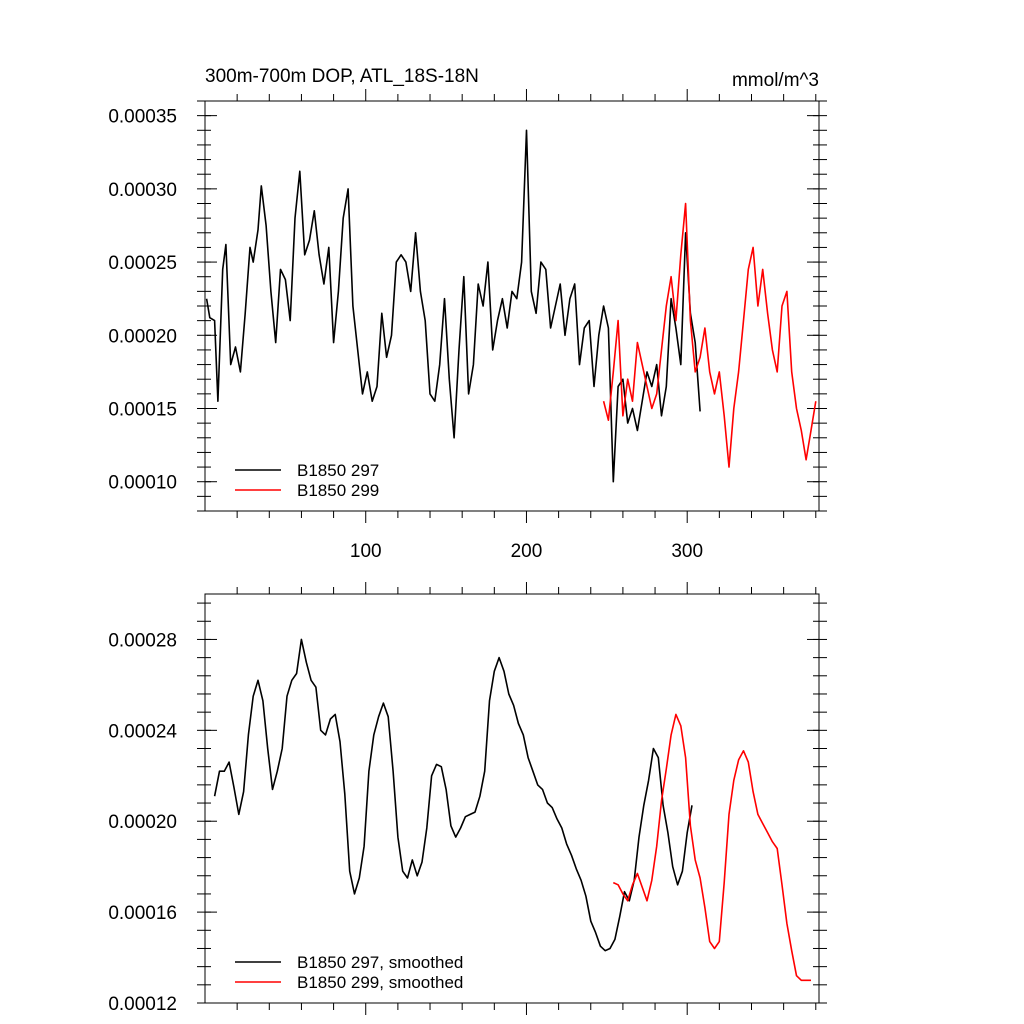 The image size is (1024, 1024). Describe the element at coordinates (687, 551) in the screenshot. I see `x-tick-label: 300` at that location.